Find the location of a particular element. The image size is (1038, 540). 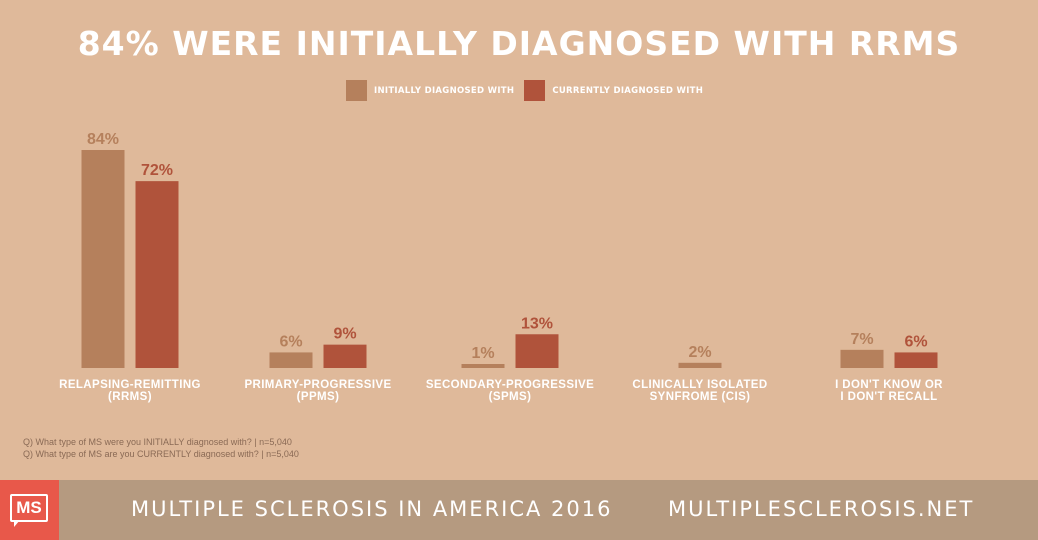

legend-item-current: CURRENTLY DIAGNOSED WITH is located at coordinates (613, 90).